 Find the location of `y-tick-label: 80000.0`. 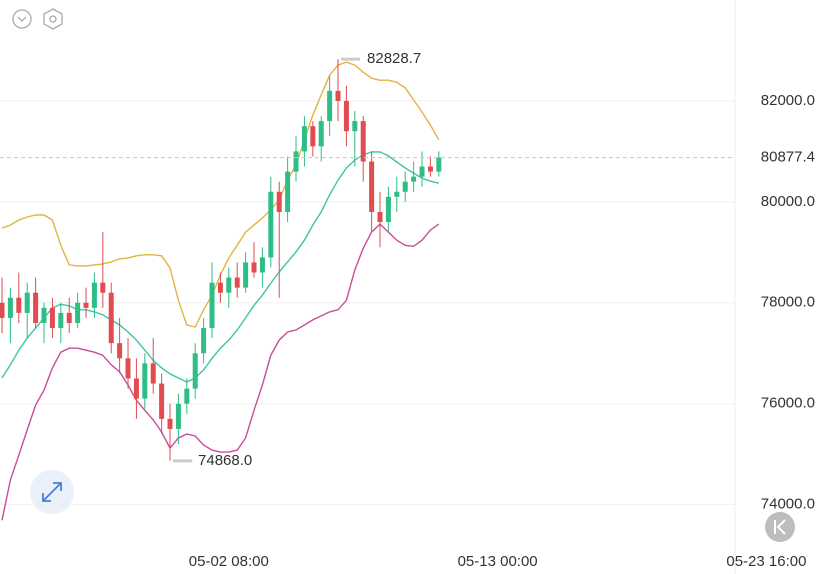

y-tick-label: 80000.0 is located at coordinates (788, 201).